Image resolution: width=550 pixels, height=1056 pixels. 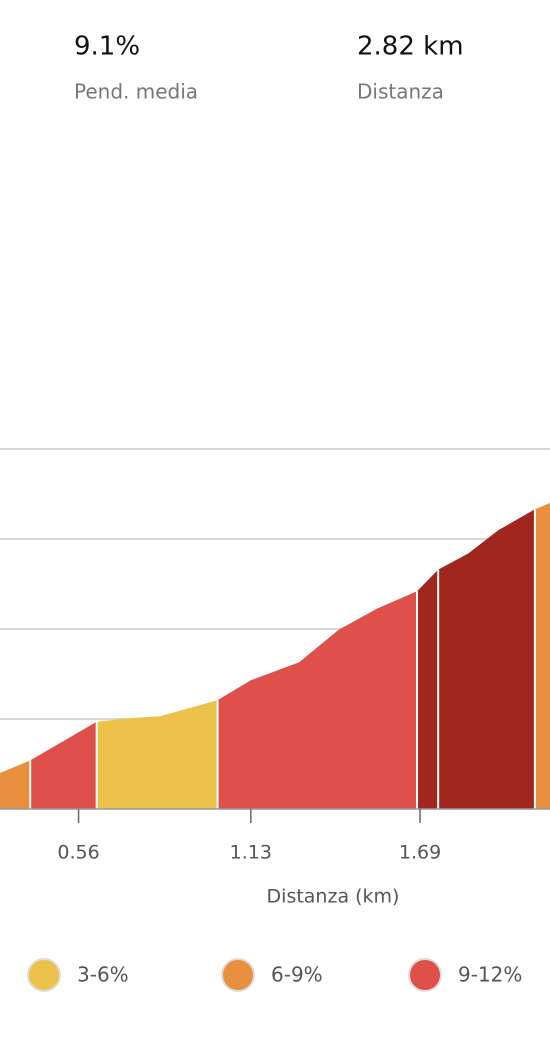 What do you see at coordinates (420, 853) in the screenshot?
I see `x-tick-label: 1.69` at bounding box center [420, 853].